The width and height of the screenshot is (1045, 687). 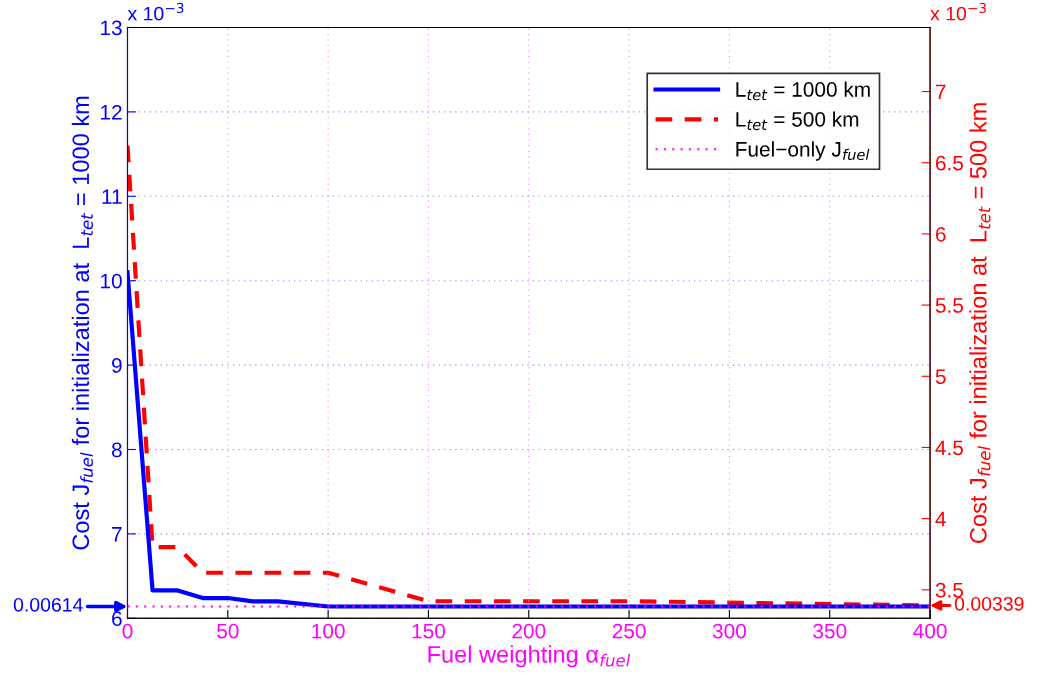 I want to click on y2-tick-label: 4.5, so click(x=949, y=448).